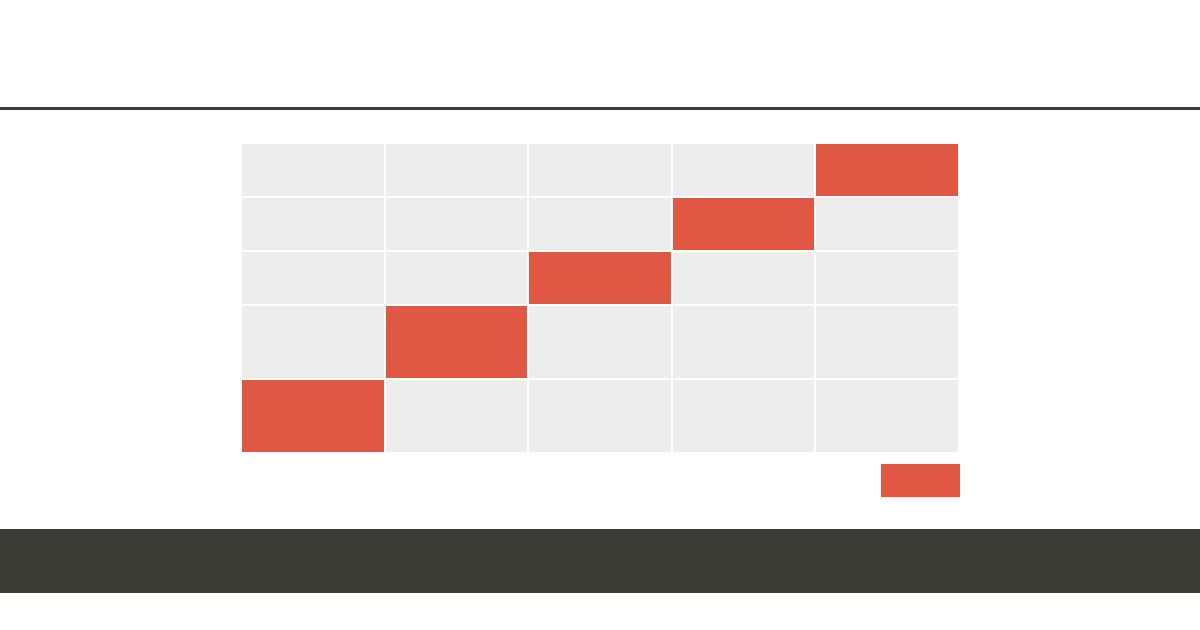  Describe the element at coordinates (600, 561) in the screenshot. I see `footer-bar` at that location.